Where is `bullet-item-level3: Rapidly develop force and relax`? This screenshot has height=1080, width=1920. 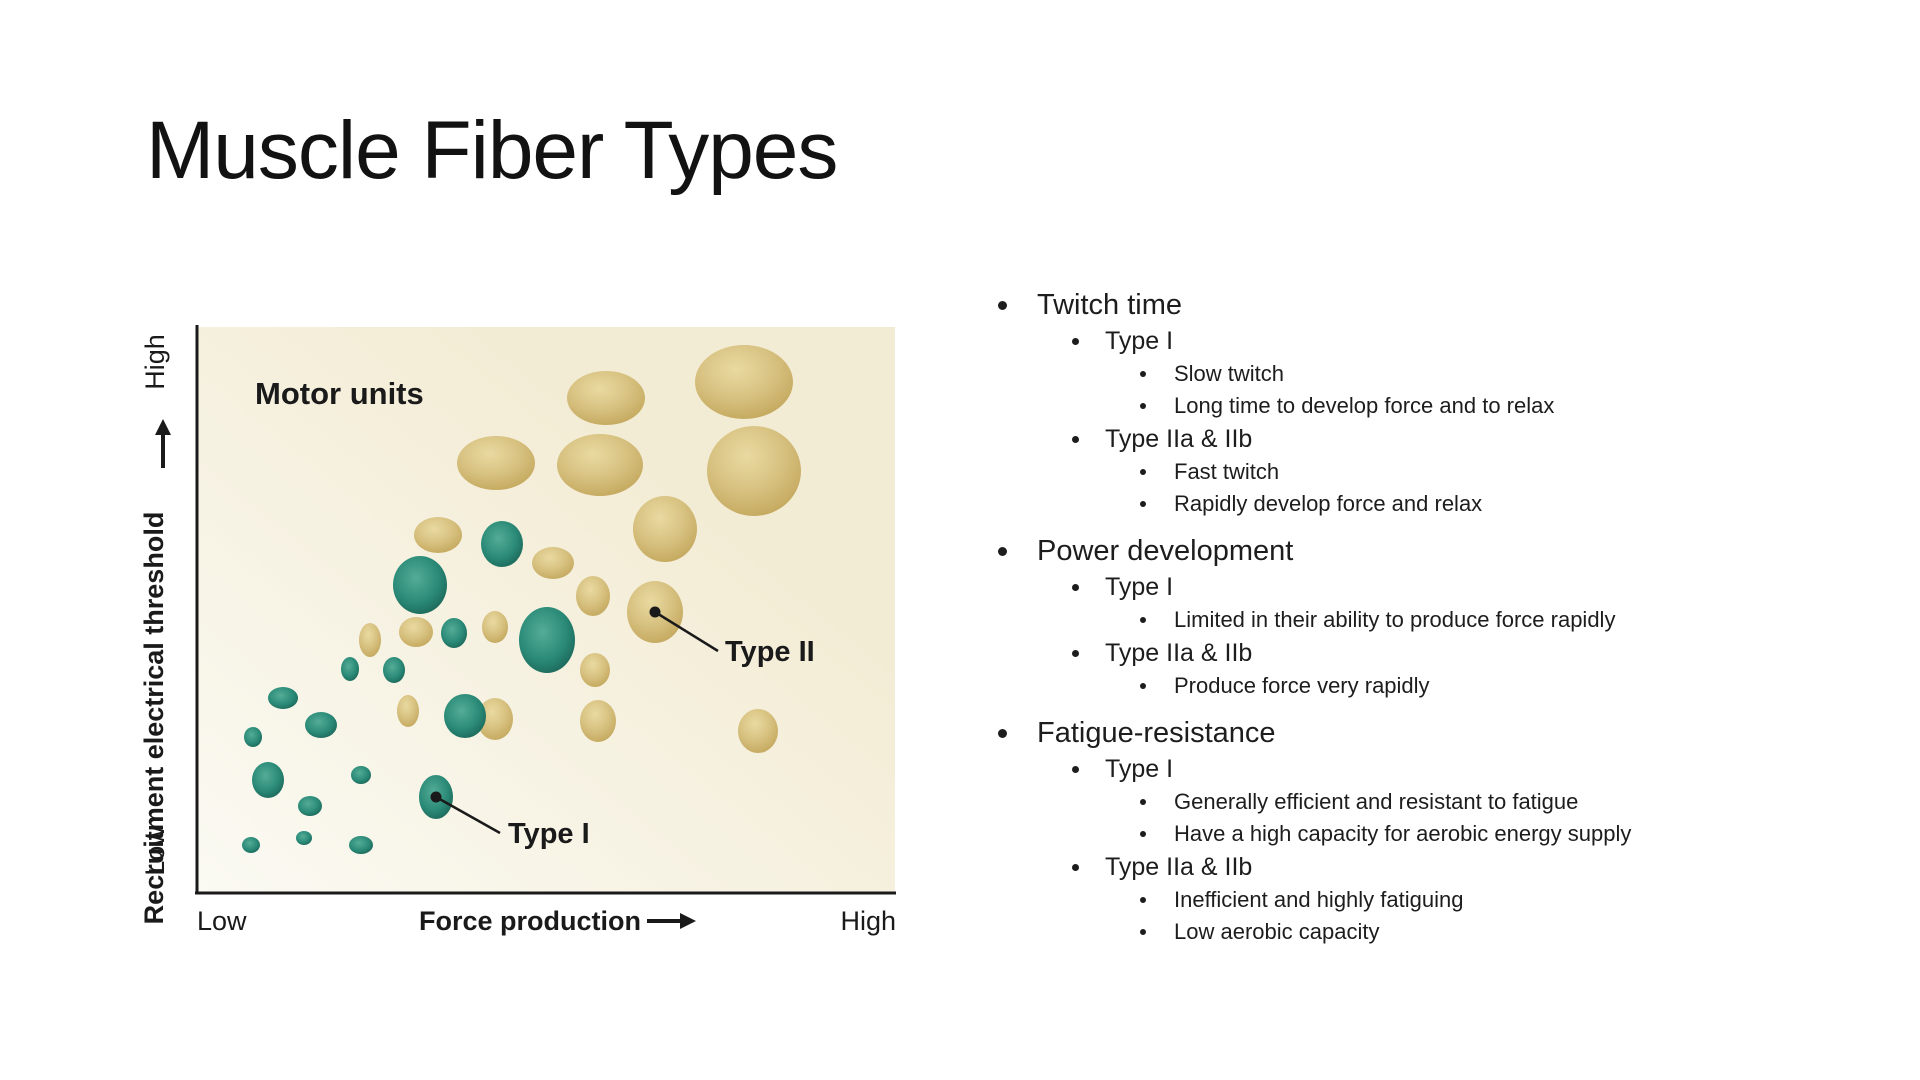
bullet-item-level3: Rapidly develop force and relax is located at coordinates (1328, 504).